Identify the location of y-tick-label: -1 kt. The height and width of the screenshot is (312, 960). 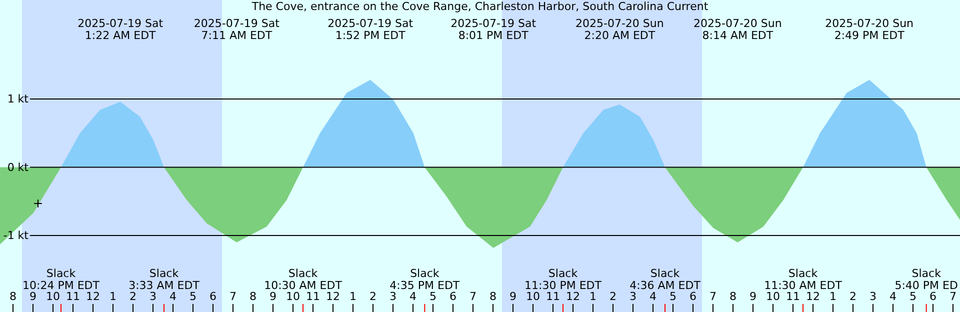
(16, 235).